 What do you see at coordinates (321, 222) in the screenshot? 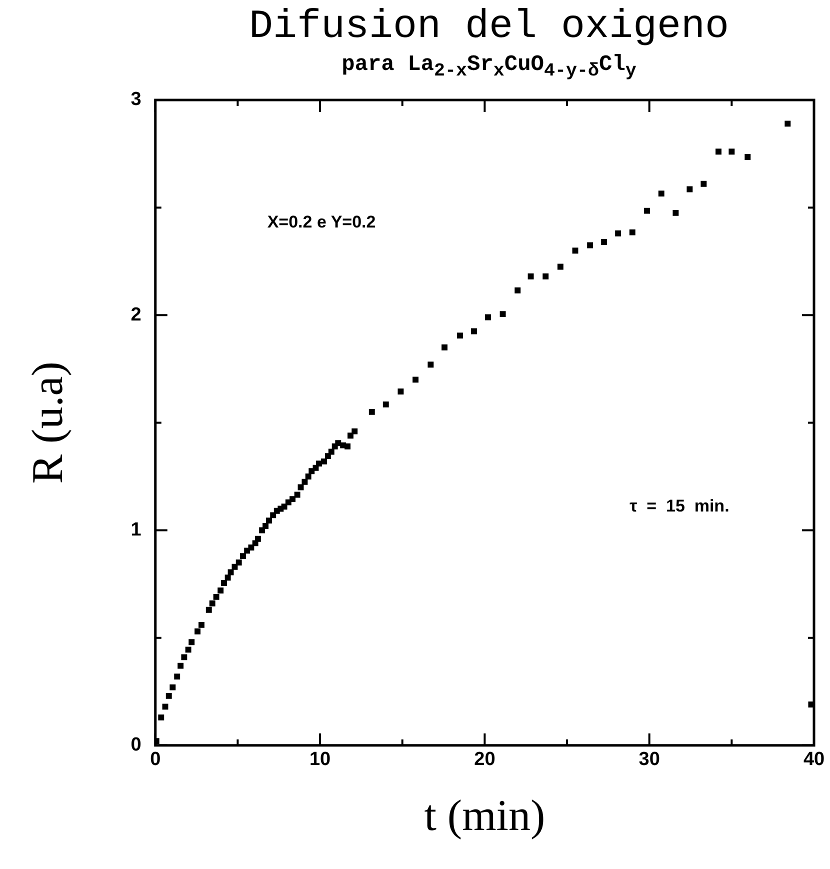
I see `annotation: X=0.2 e Y=0.2` at bounding box center [321, 222].